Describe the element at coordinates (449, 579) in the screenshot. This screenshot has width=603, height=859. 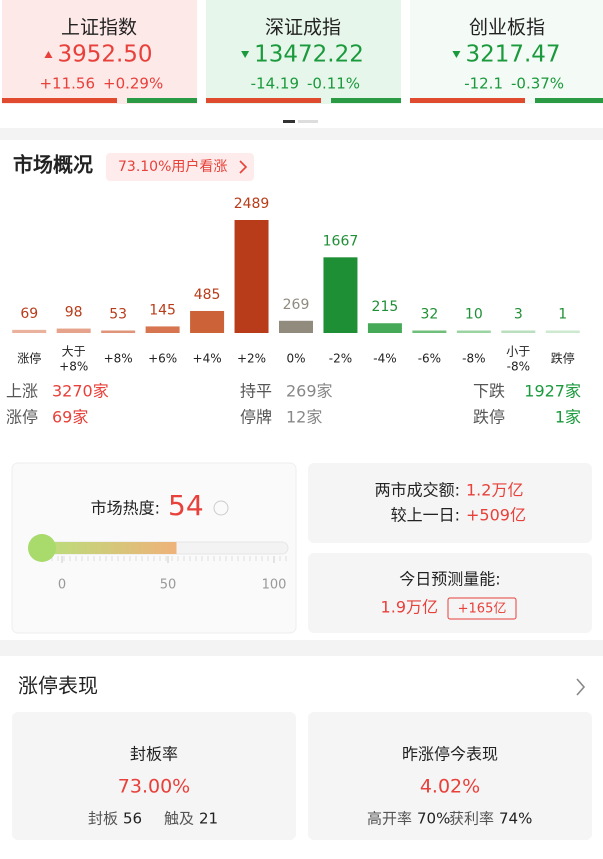
I see `forecast-title: 今日预测量能:` at that location.